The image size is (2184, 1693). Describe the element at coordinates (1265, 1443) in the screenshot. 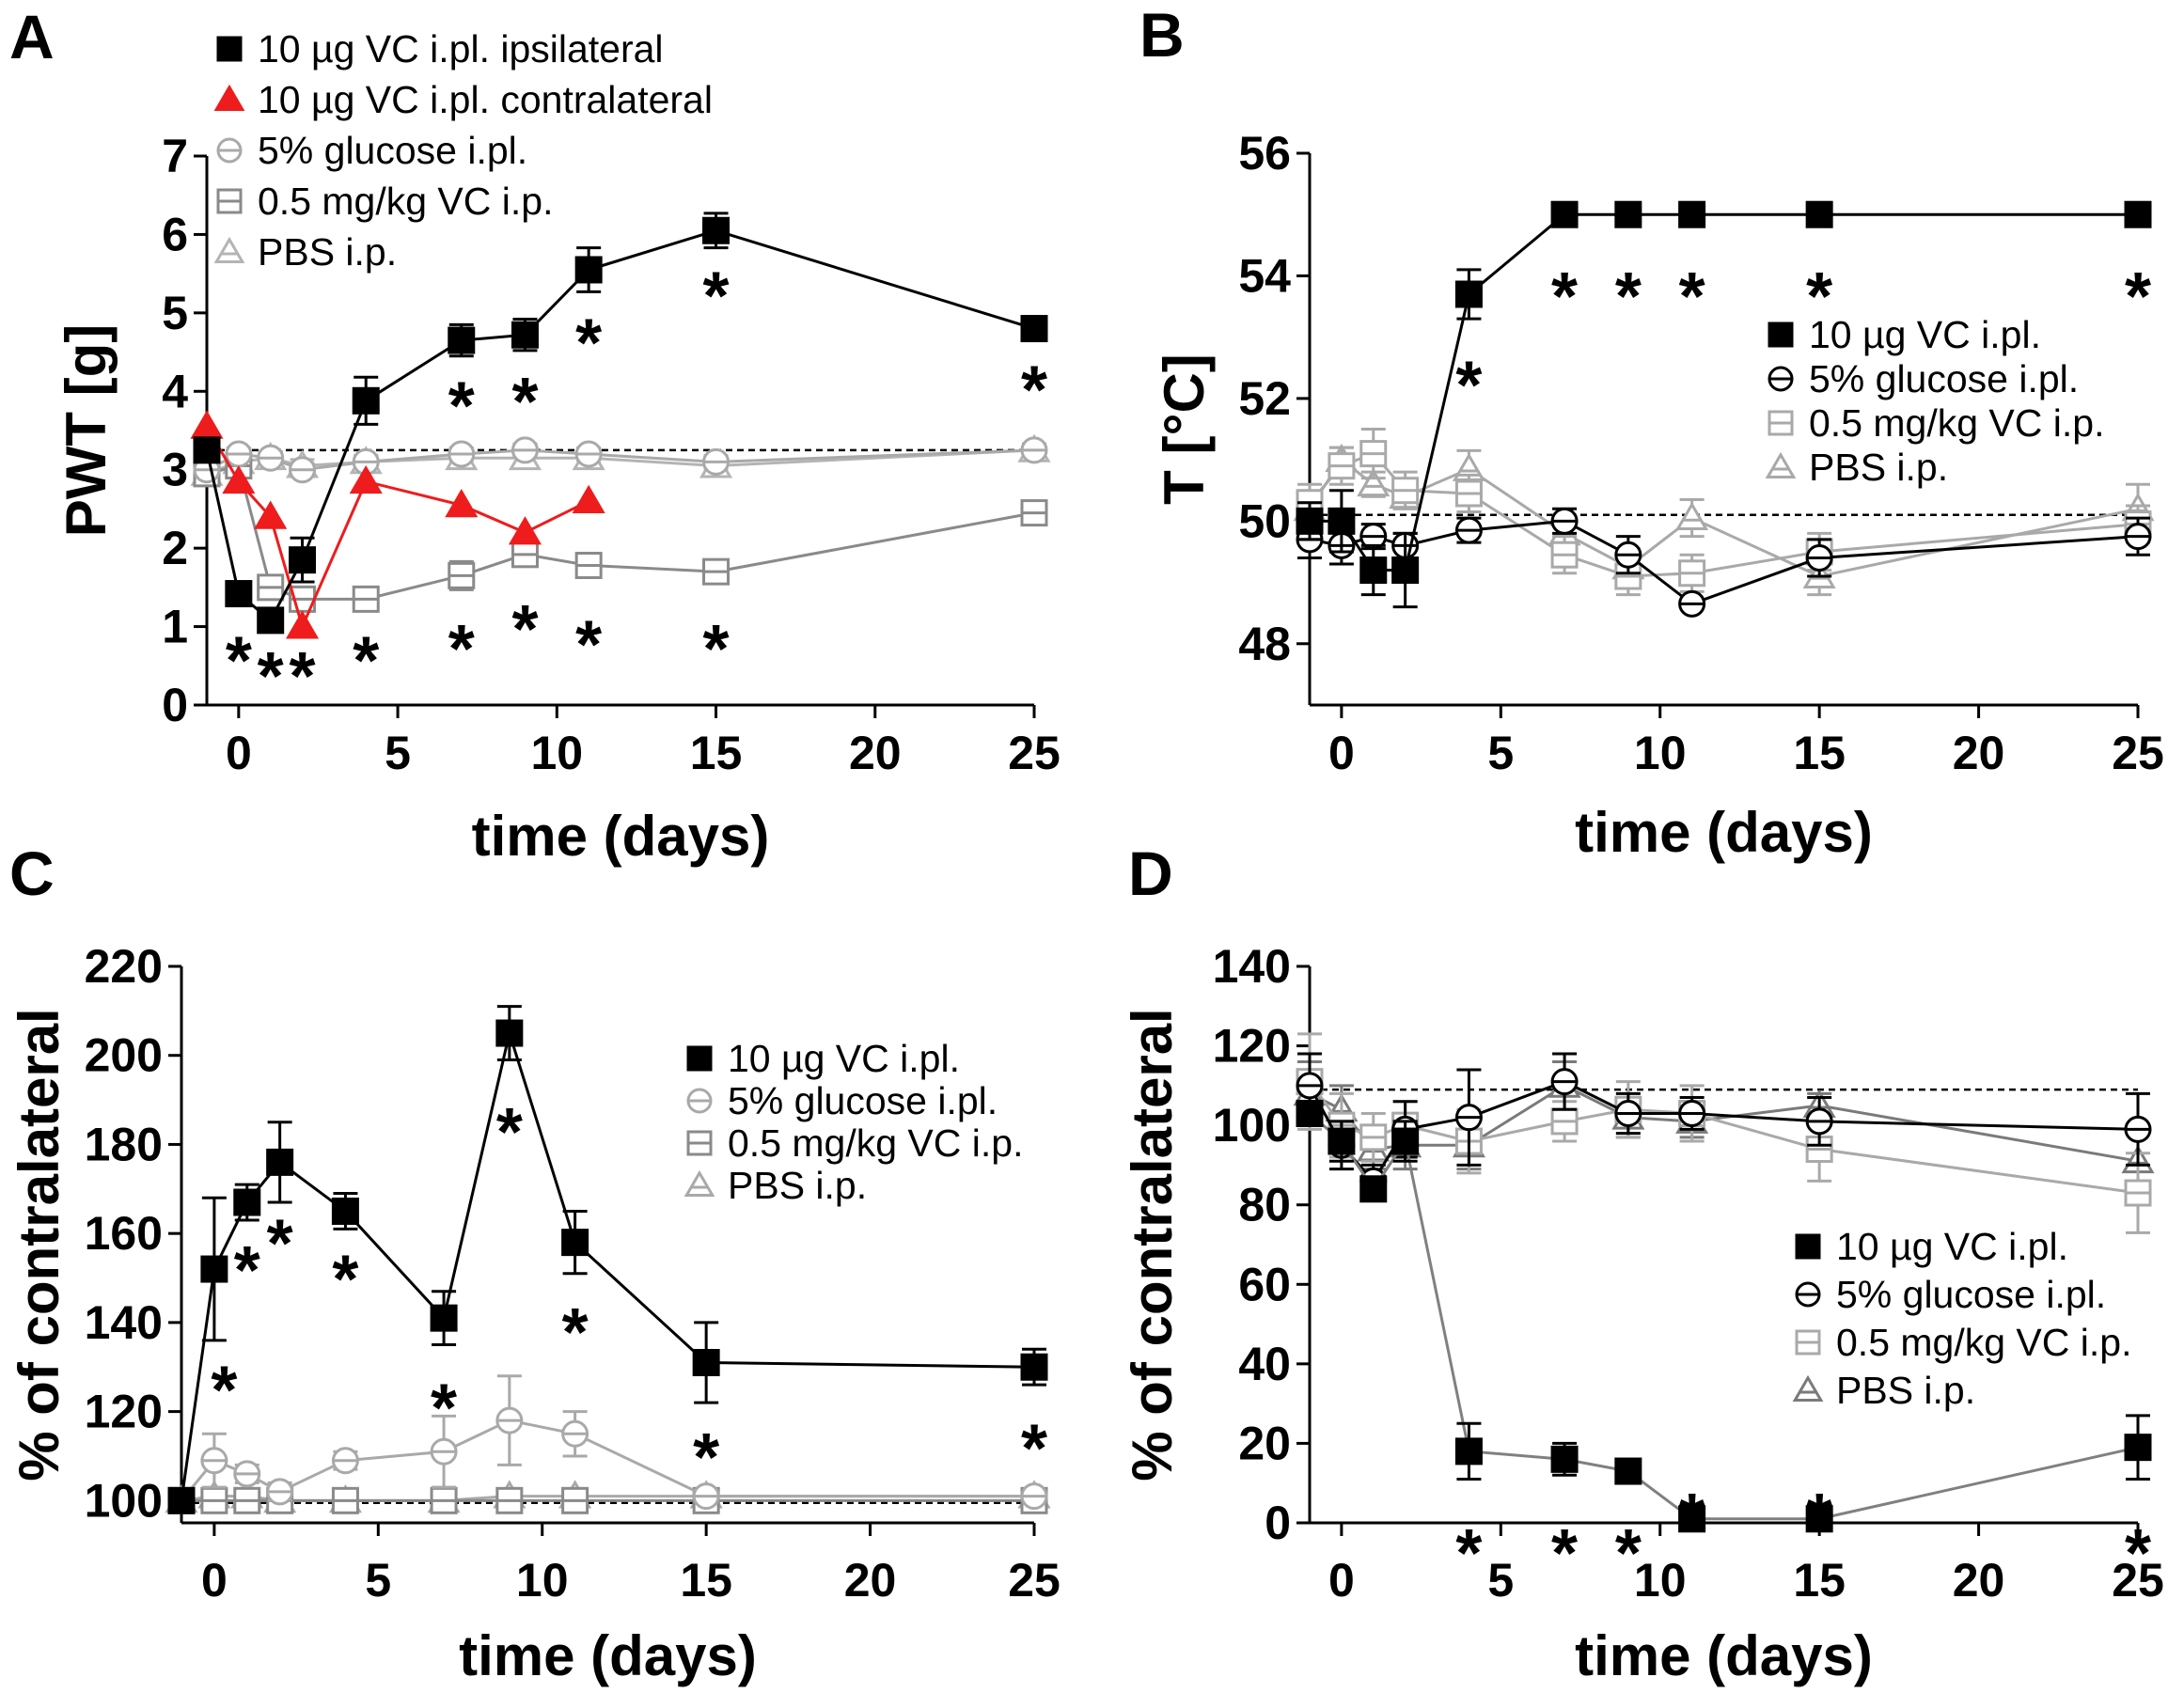

I see `y-tick-label: 20` at that location.